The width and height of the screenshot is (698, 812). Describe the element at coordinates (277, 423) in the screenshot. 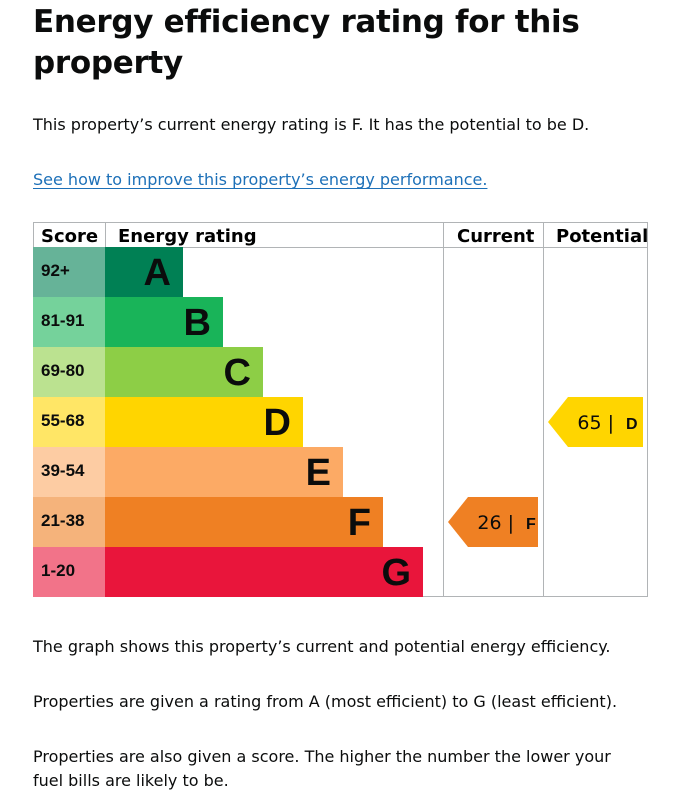

I see `rating-letter-d: D` at that location.